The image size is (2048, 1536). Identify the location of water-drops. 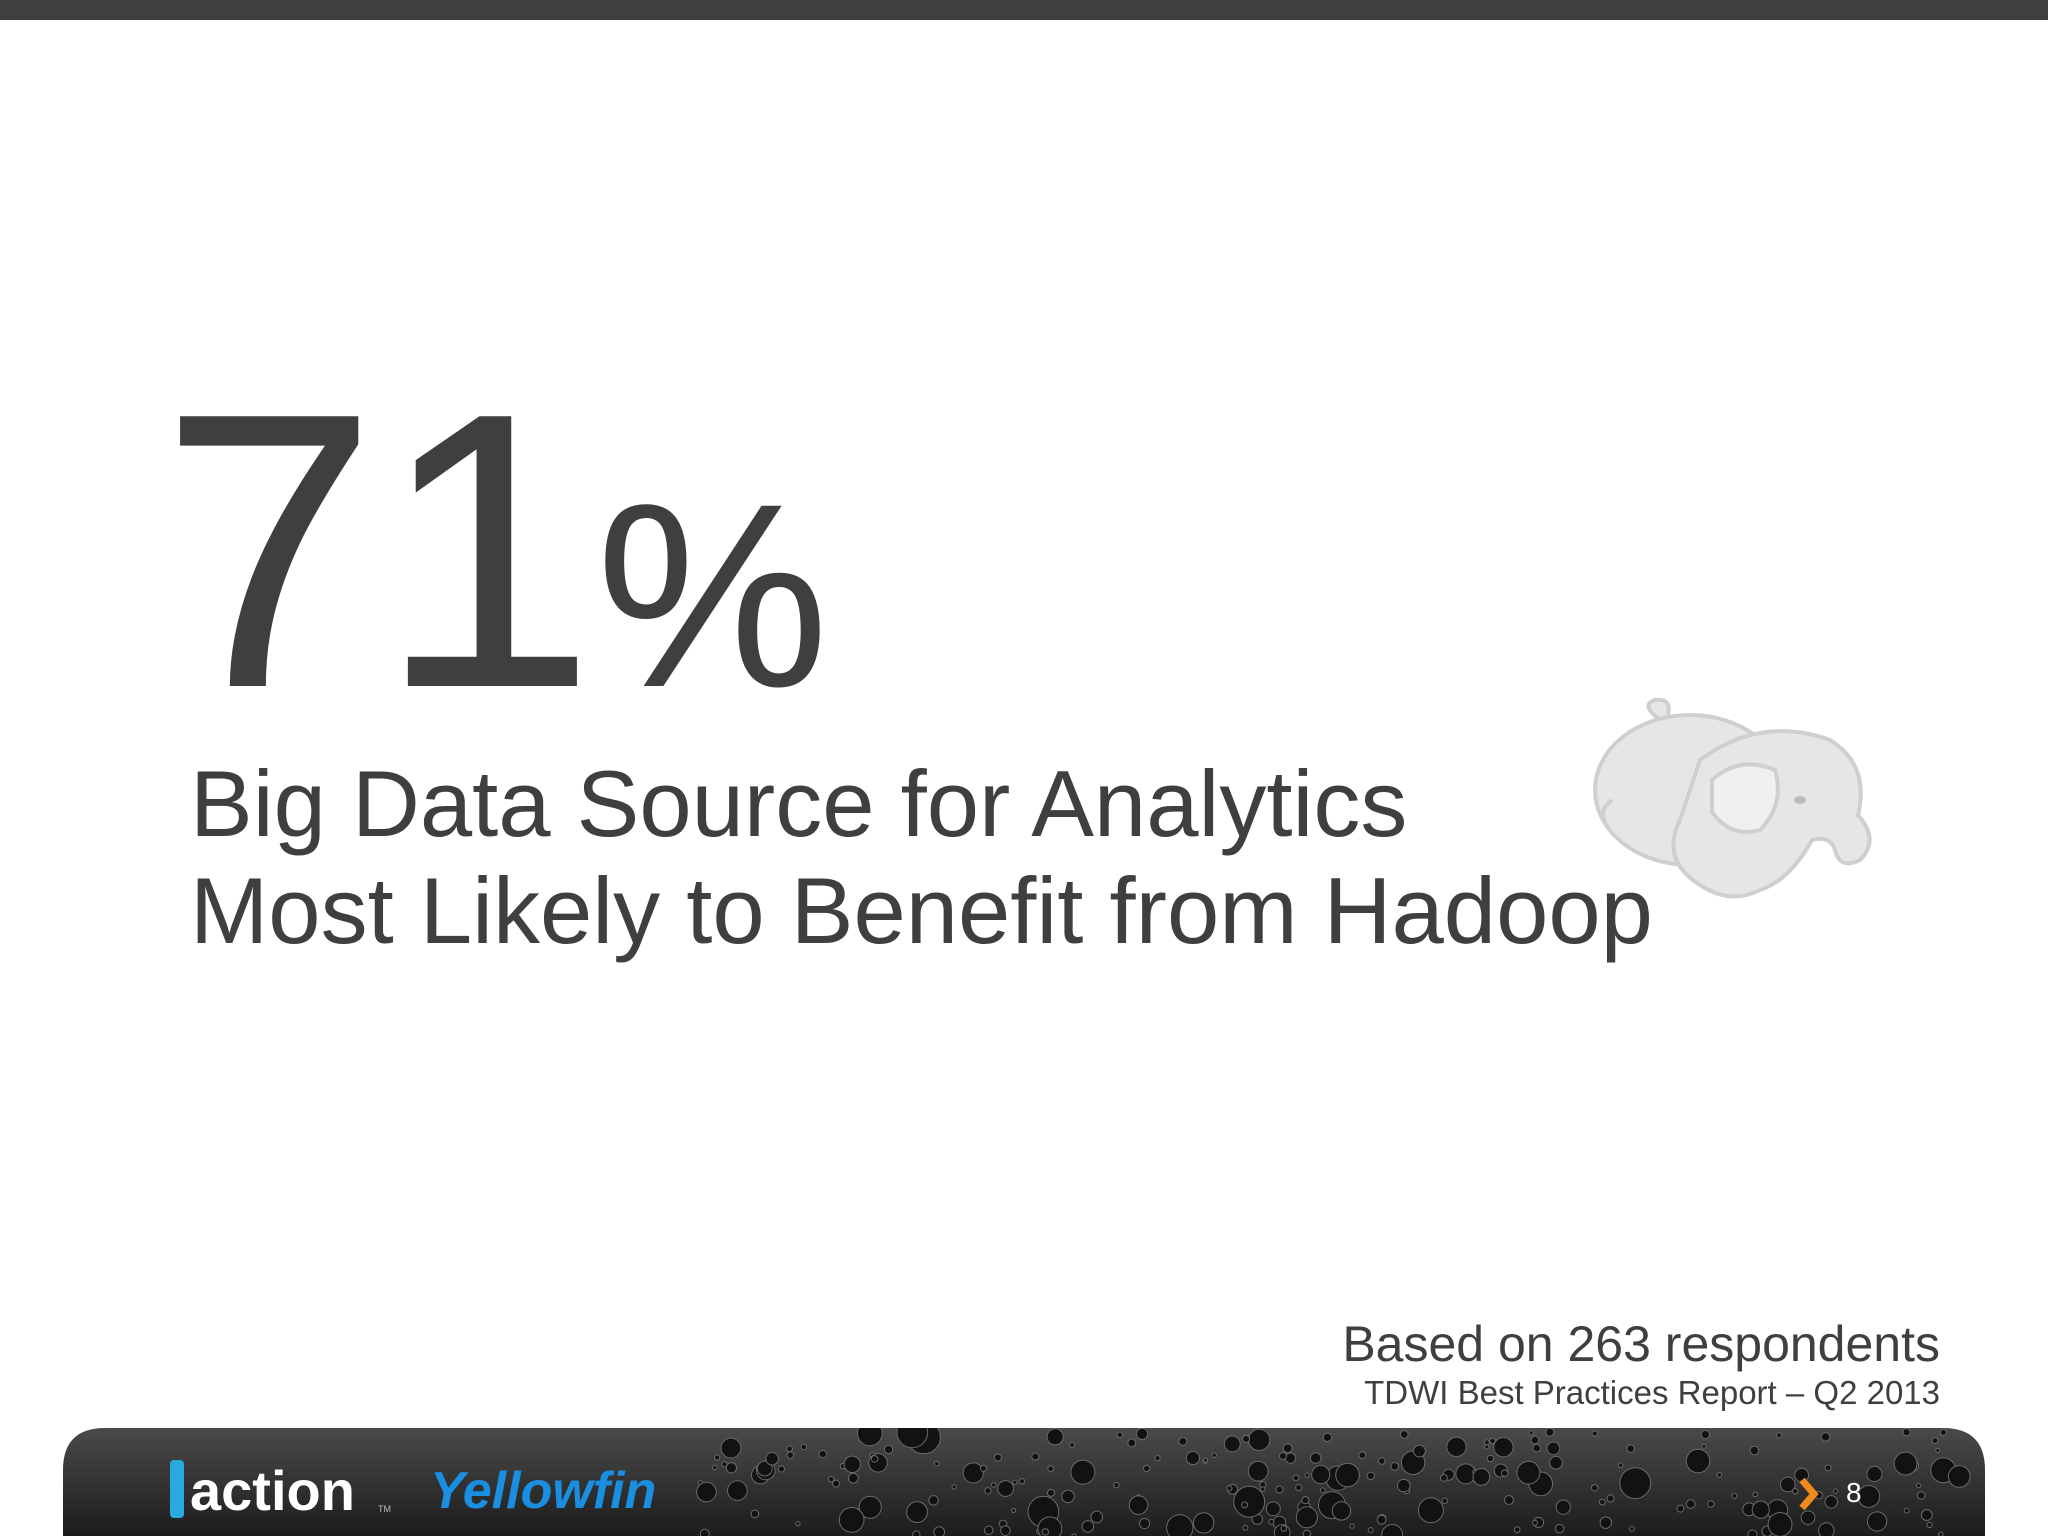
(1333, 1482).